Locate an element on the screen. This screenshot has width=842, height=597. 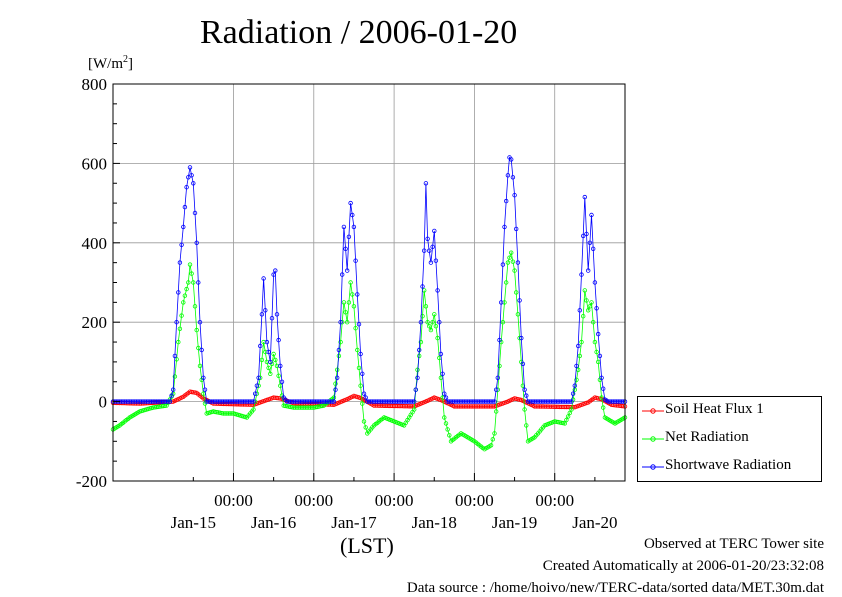
legend-item-shortwave-radiation: Shortwave Radiation is located at coordinates (729, 467).